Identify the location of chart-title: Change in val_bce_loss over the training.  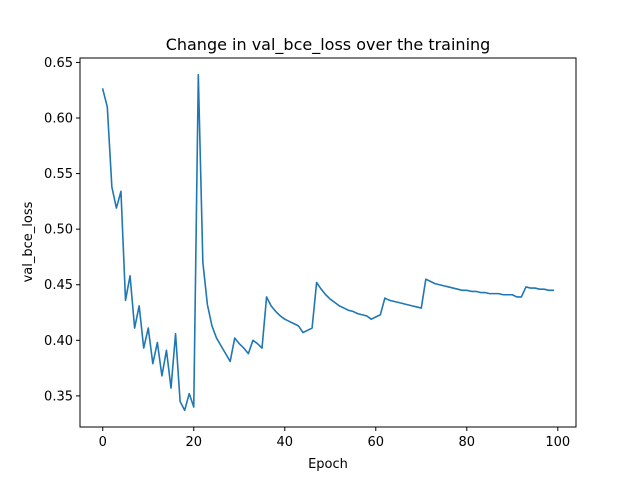
(328, 45).